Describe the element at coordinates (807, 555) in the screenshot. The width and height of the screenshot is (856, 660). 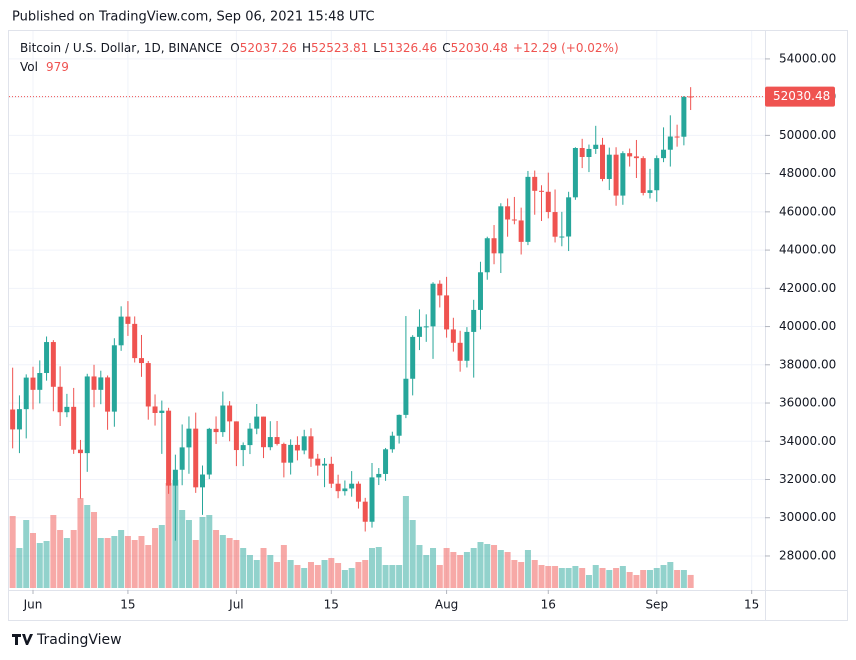
I see `y-tick-label: 28000.00` at that location.